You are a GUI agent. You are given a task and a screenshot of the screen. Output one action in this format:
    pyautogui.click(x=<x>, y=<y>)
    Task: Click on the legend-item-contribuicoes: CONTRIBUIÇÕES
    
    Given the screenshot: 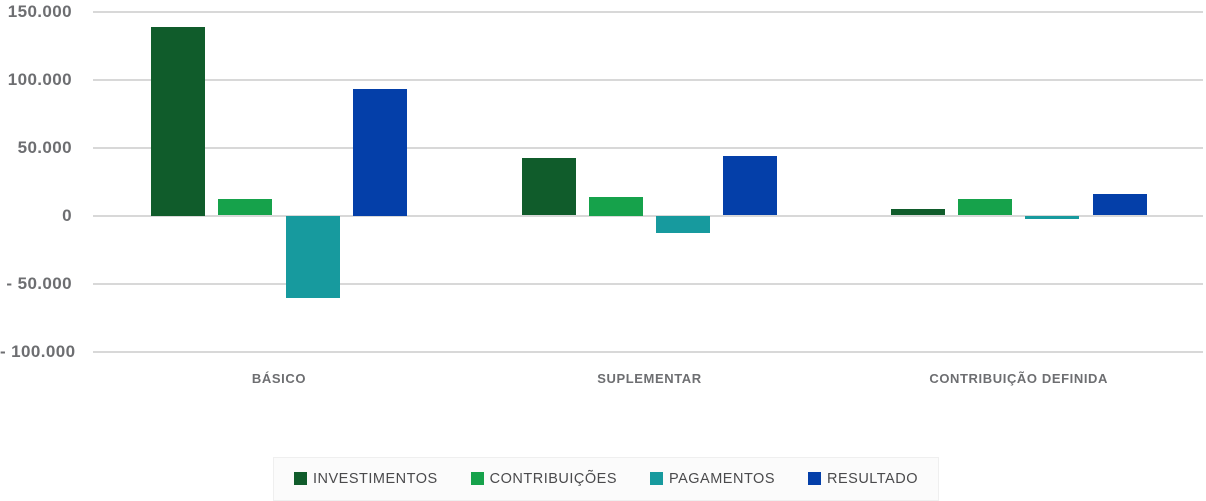 What is the action you would take?
    pyautogui.click(x=544, y=478)
    